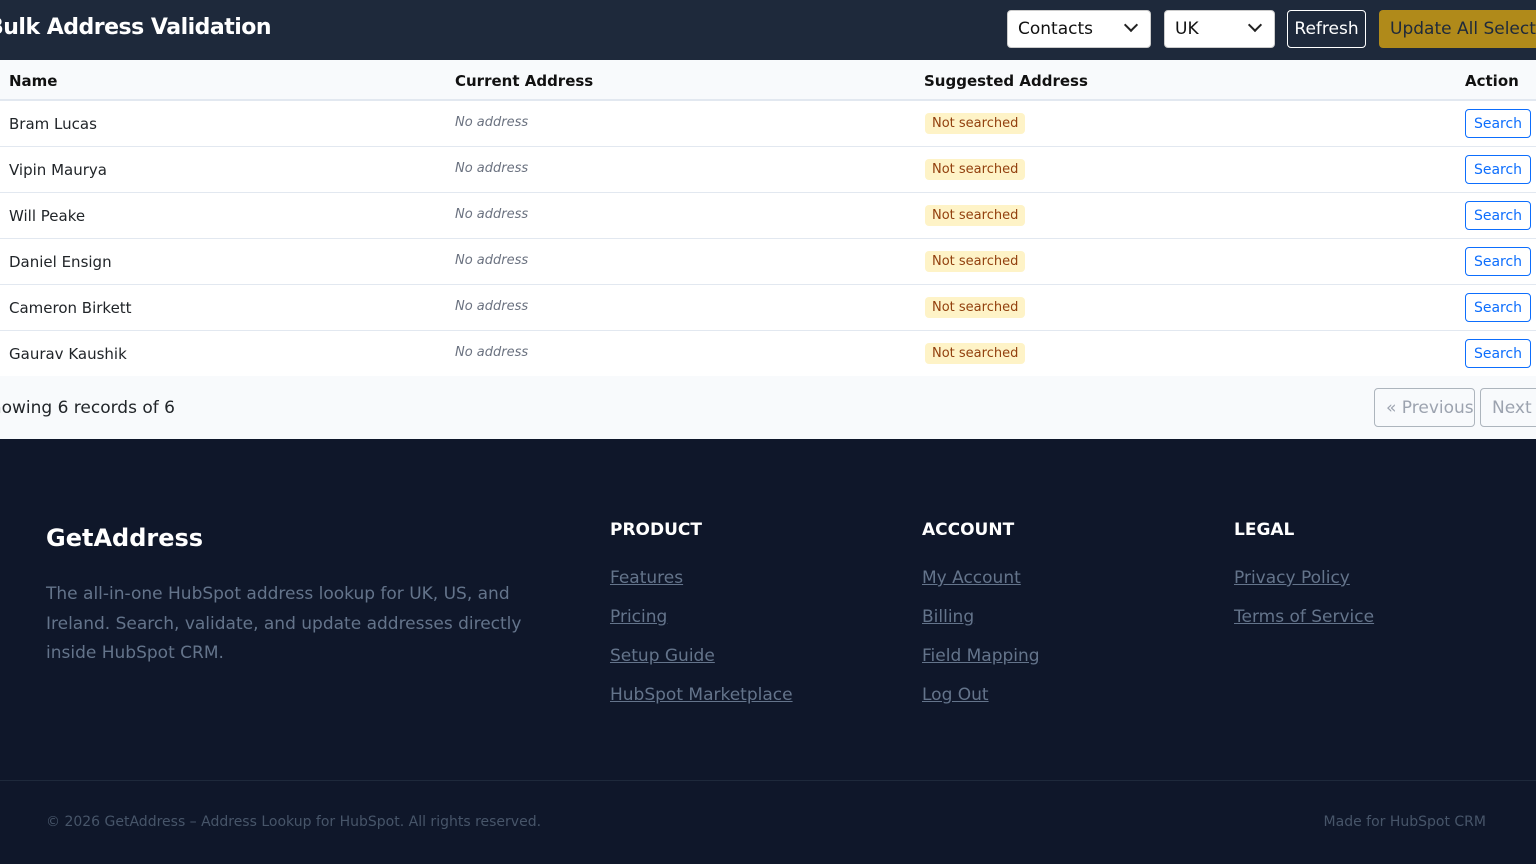  Describe the element at coordinates (33, 81) in the screenshot. I see `column-header-name: Name` at that location.